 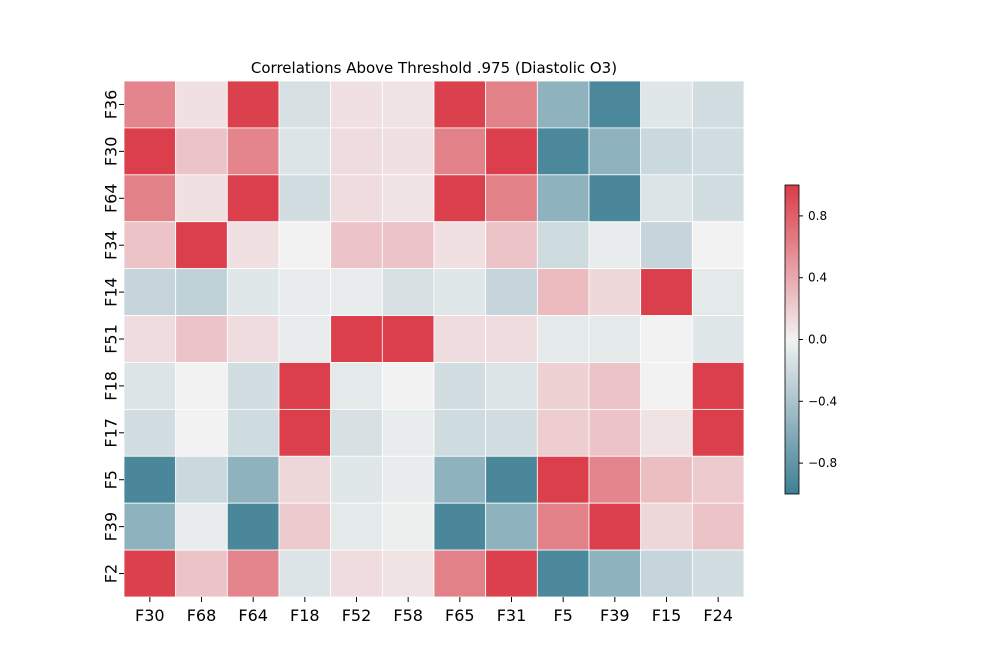 I want to click on heatmap-cell-F36-F39, so click(x=615, y=104).